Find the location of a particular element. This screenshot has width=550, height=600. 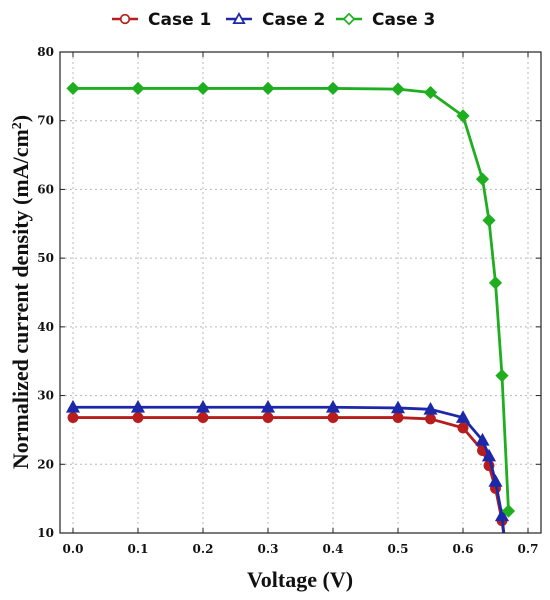

x-tick-label: 0.0 is located at coordinates (73, 549).